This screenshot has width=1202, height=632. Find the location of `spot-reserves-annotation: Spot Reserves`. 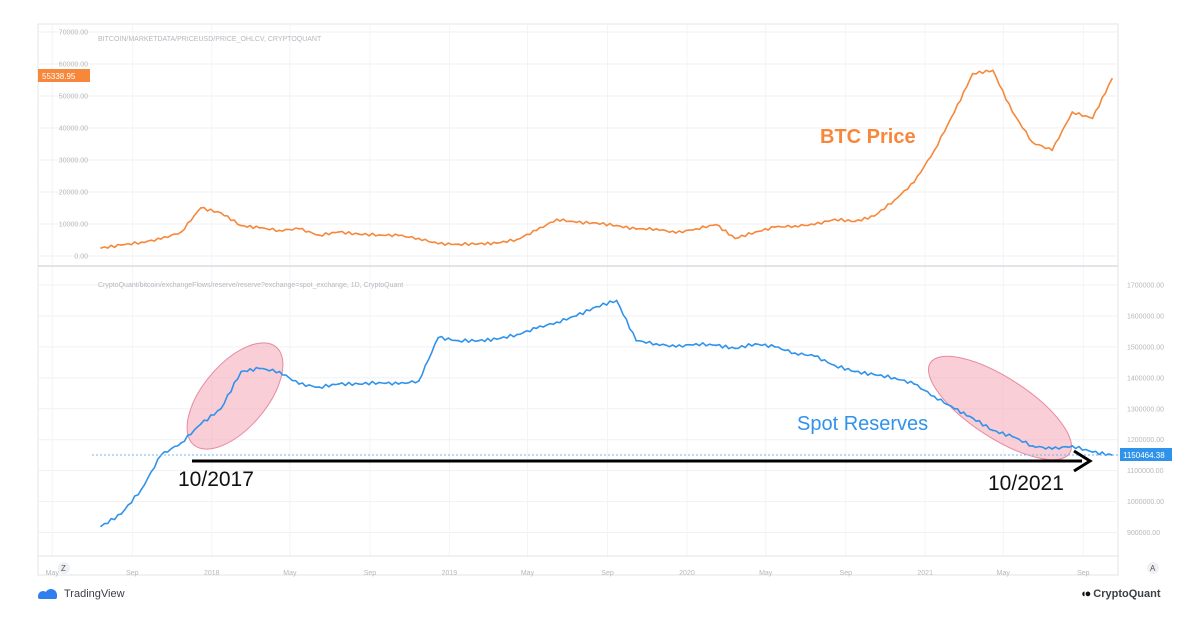

spot-reserves-annotation: Spot Reserves is located at coordinates (862, 424).